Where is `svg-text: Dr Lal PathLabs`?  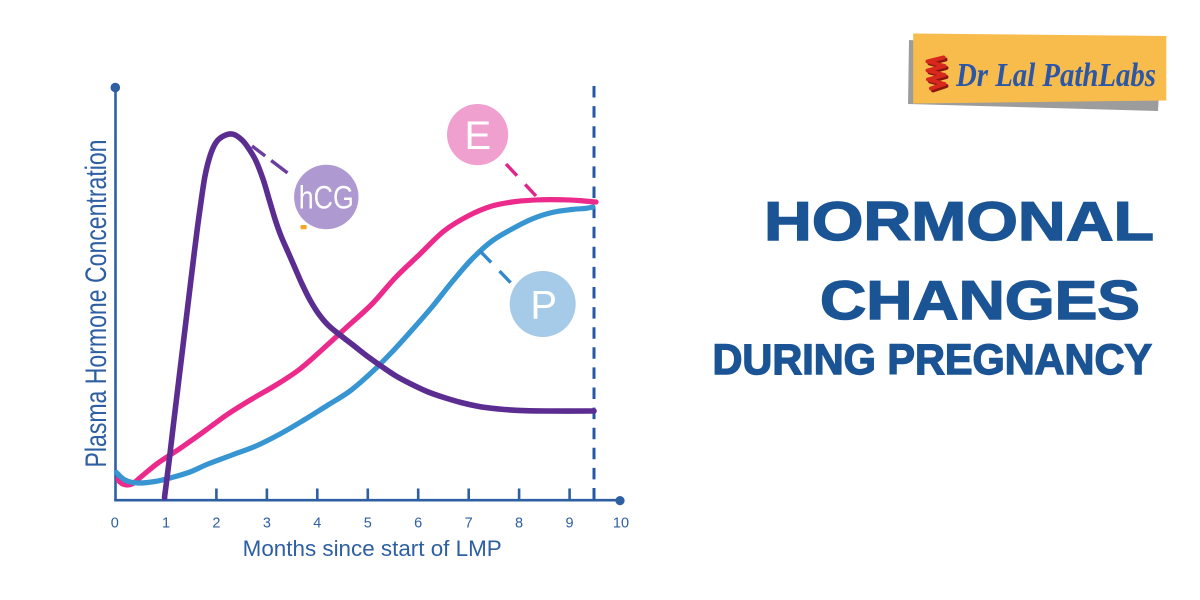 svg-text: Dr Lal PathLabs is located at coordinates (1055, 75).